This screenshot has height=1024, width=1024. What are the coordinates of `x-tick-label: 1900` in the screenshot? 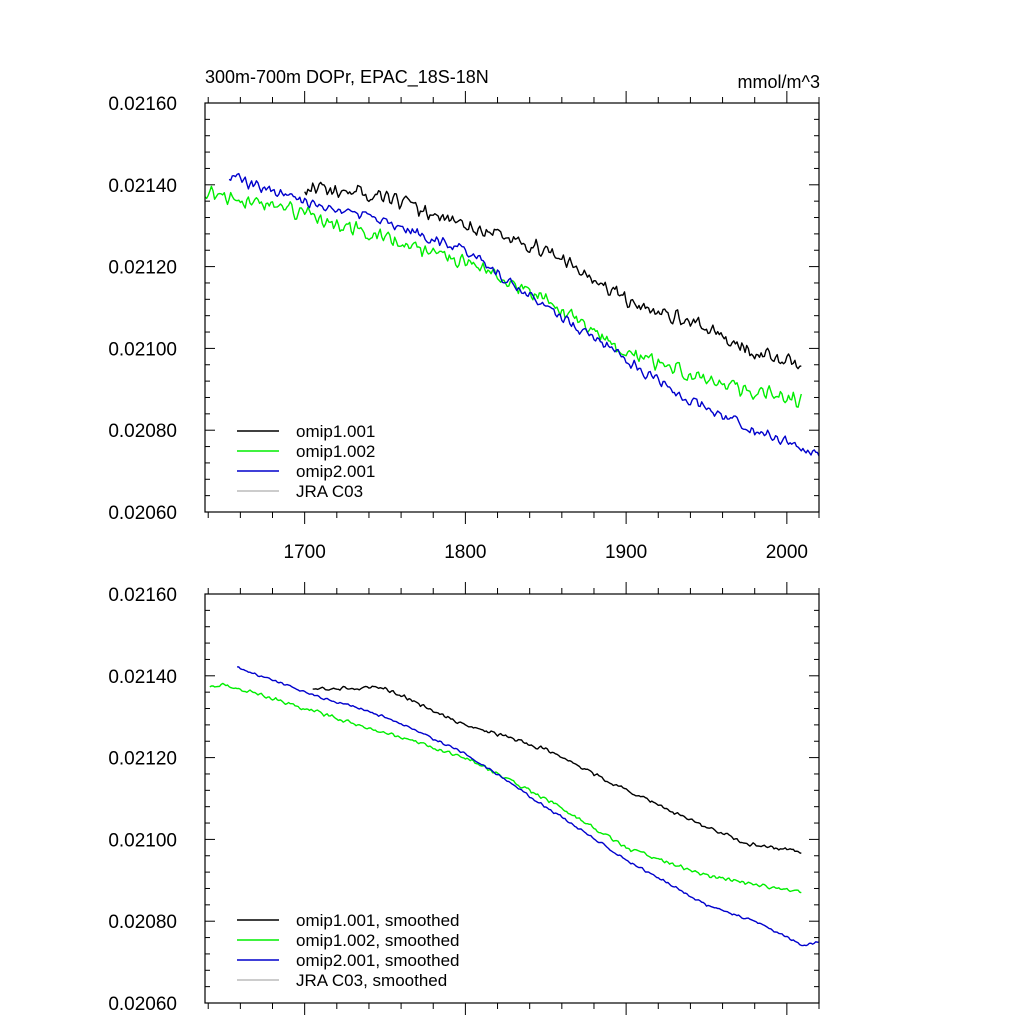 It's located at (626, 552).